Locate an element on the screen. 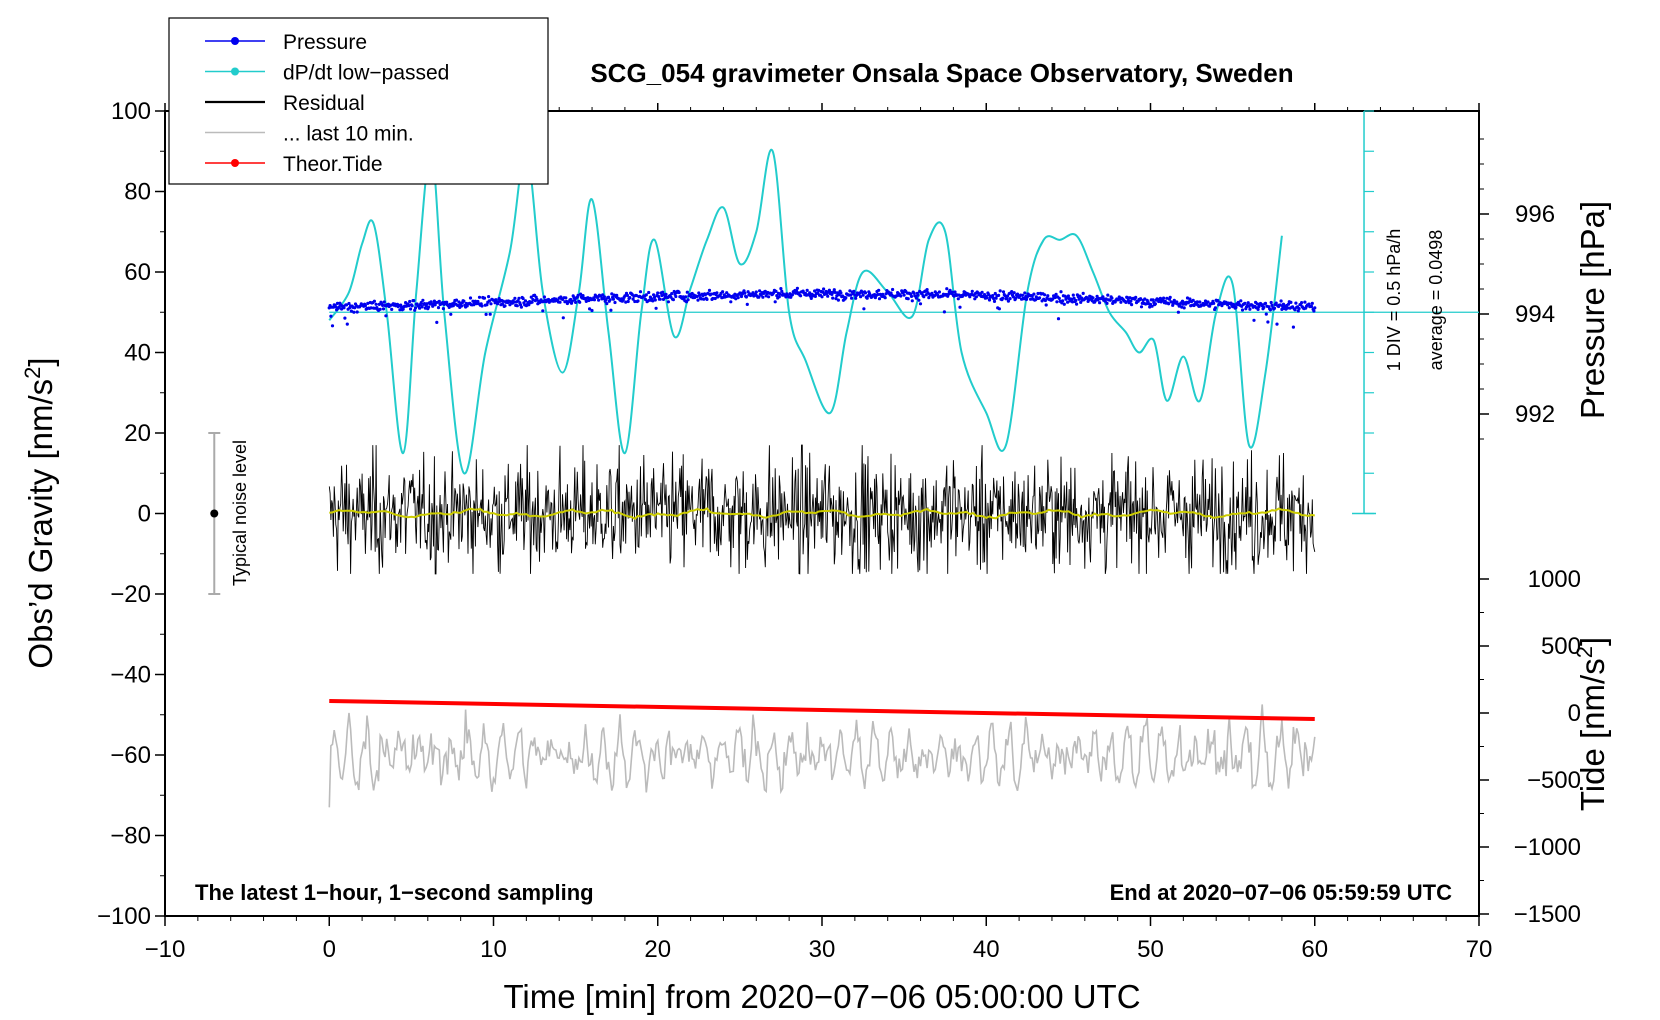  y-axis-ticks: −100 −80 −60 −40 −20 0 20 40 60 80 100 is located at coordinates (131, 514).